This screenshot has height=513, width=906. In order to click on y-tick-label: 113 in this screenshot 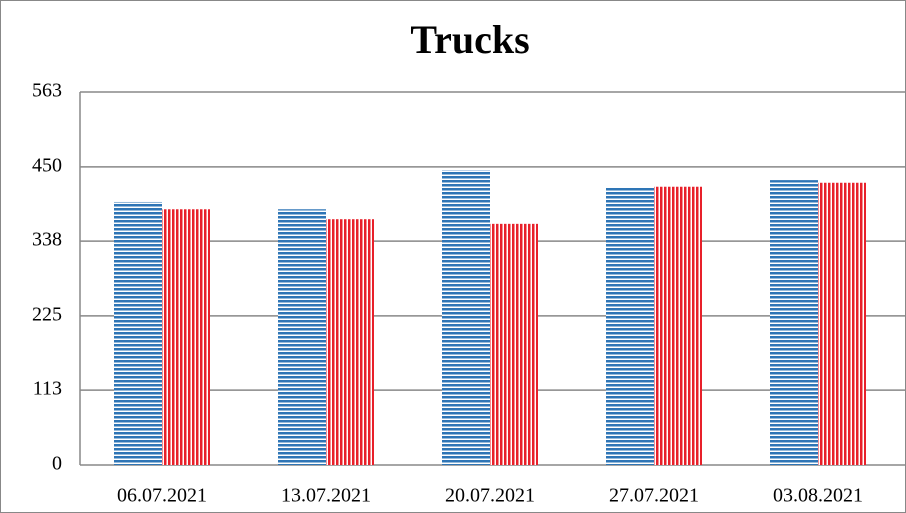, I will do `click(47, 389)`.